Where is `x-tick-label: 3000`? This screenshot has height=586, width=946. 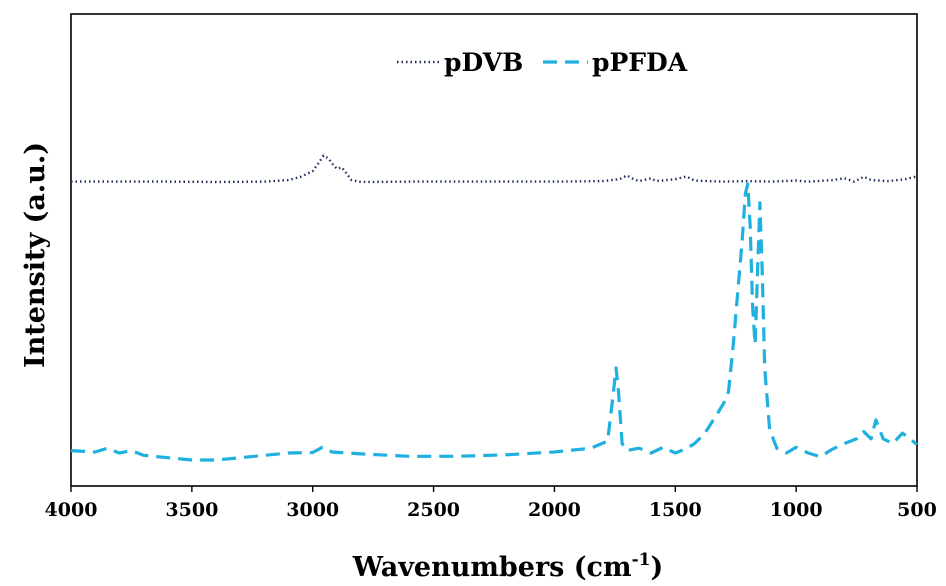
x-tick-label: 3000 is located at coordinates (312, 510).